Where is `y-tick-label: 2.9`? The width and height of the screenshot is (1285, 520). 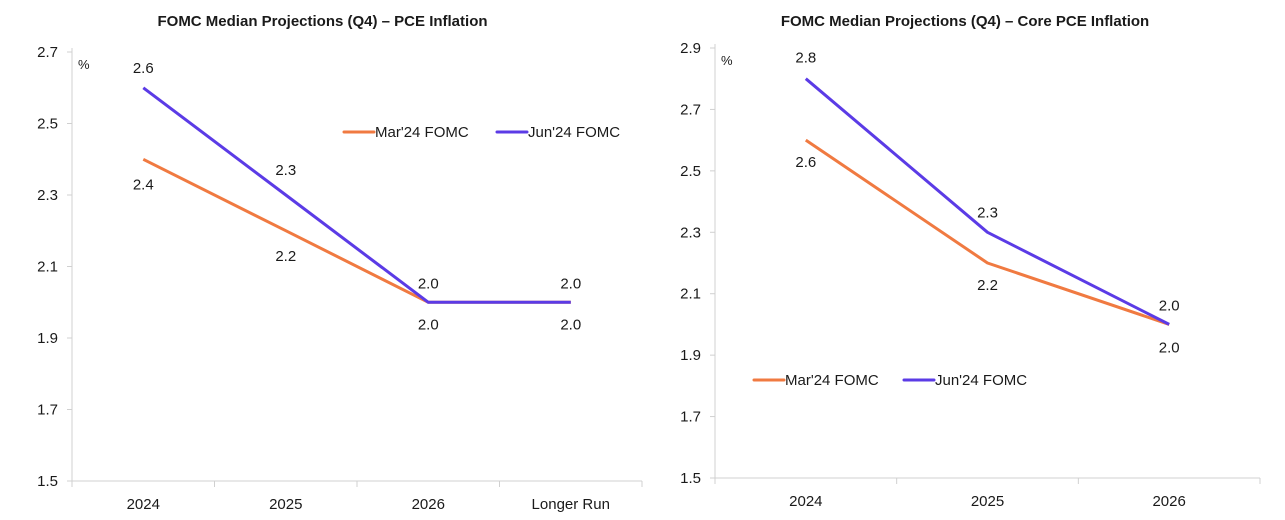 y-tick-label: 2.9 is located at coordinates (690, 48).